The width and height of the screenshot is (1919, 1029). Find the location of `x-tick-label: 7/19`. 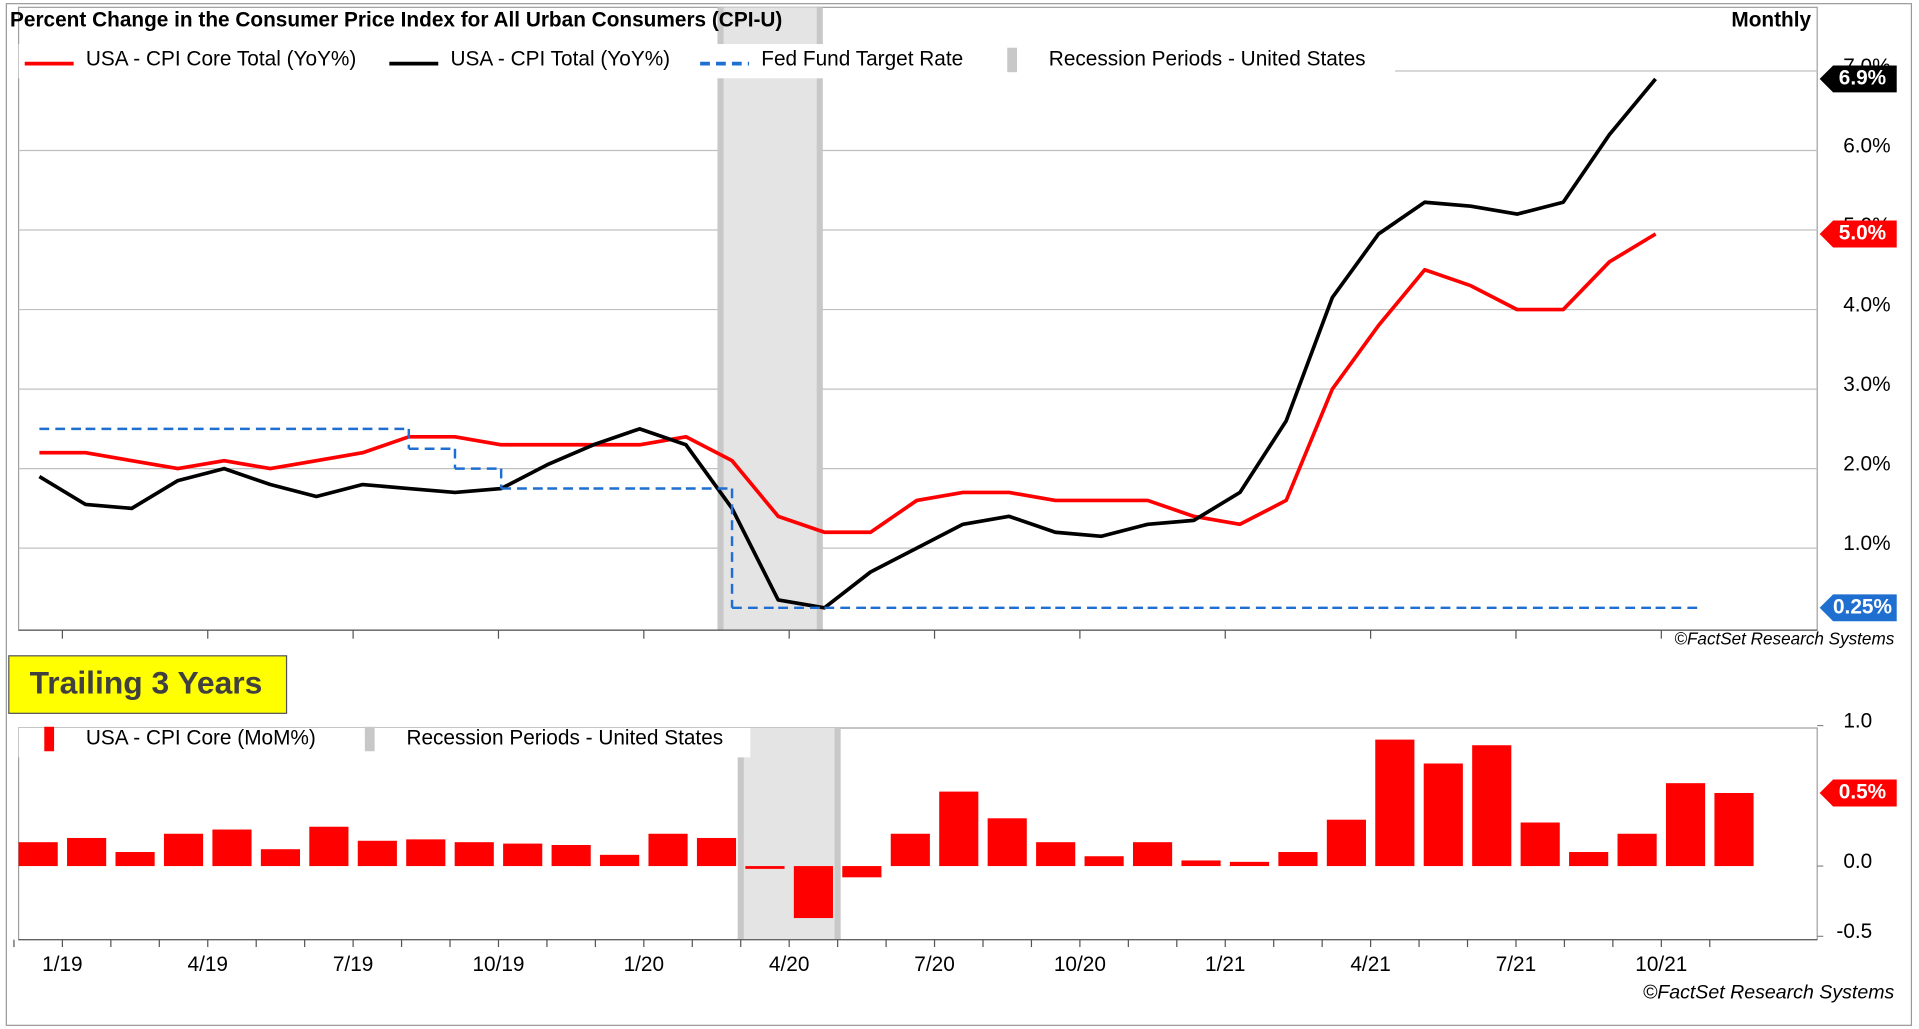

x-tick-label: 7/19 is located at coordinates (353, 964).